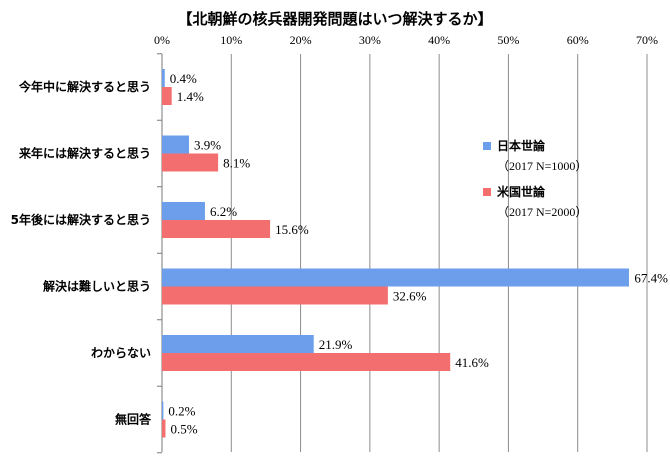  I want to click on data-label: 32.6%, so click(410, 296).